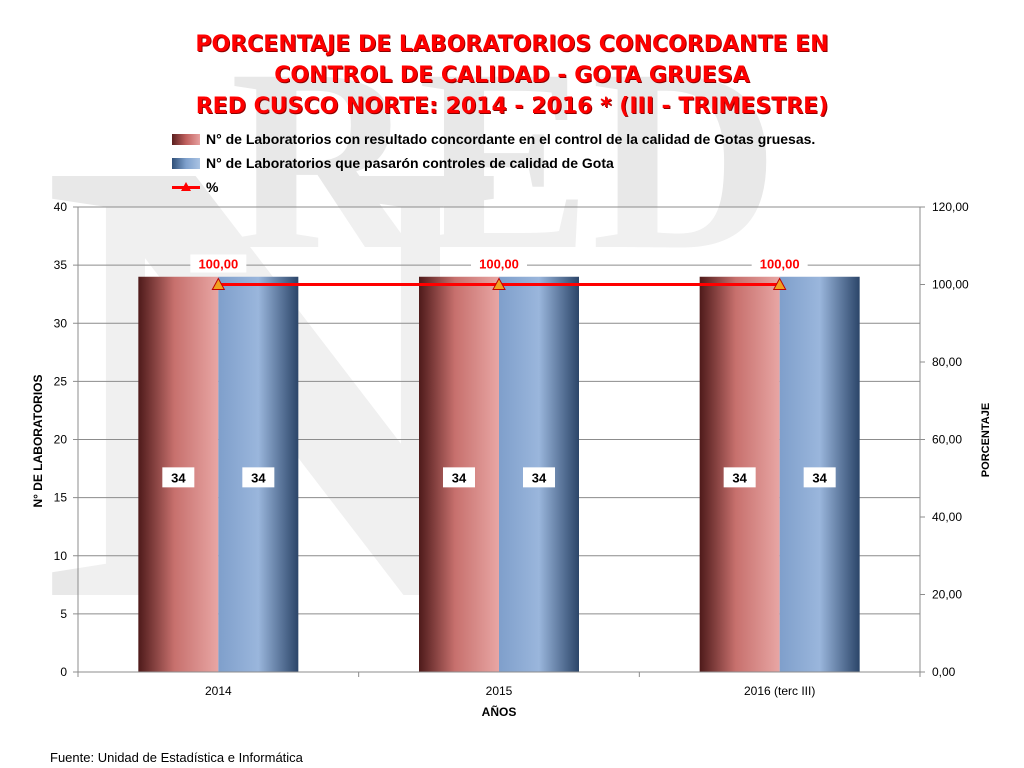 The width and height of the screenshot is (1024, 768). I want to click on x-tick-label: 2014, so click(218, 691).